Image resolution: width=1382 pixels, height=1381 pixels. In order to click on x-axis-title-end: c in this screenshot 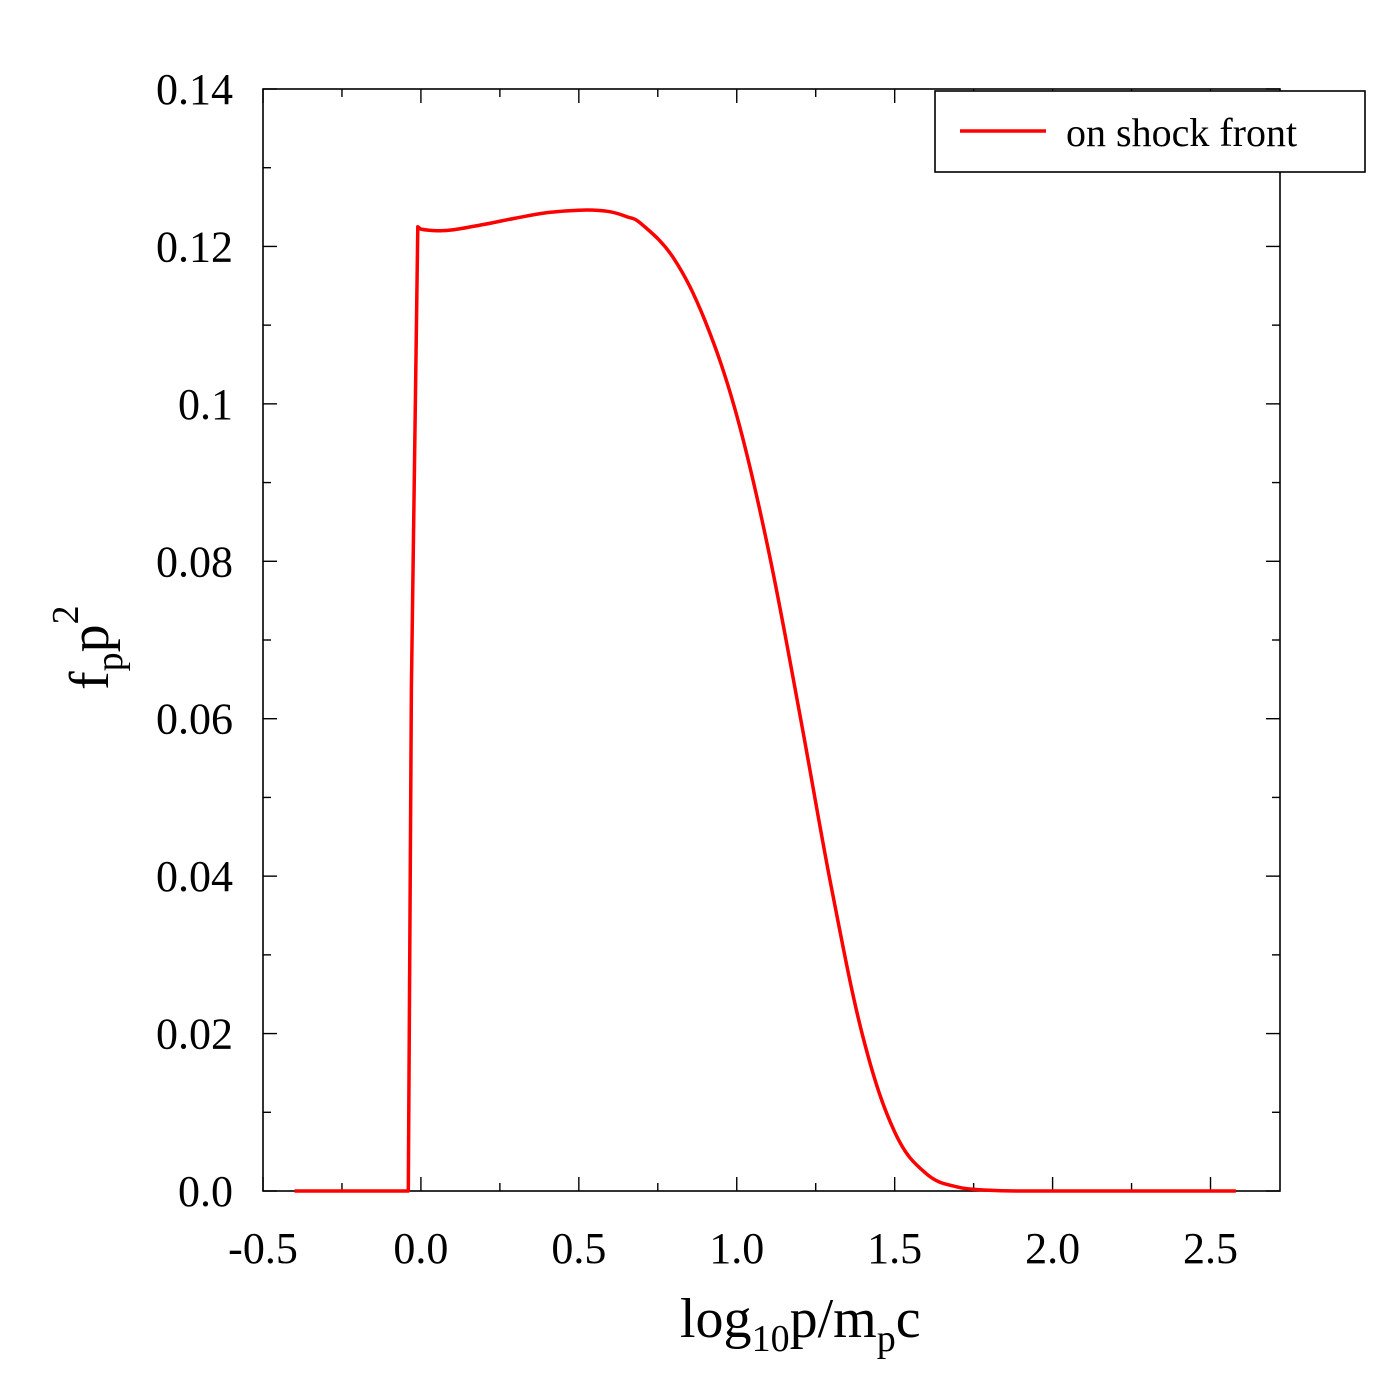, I will do `click(908, 1319)`.